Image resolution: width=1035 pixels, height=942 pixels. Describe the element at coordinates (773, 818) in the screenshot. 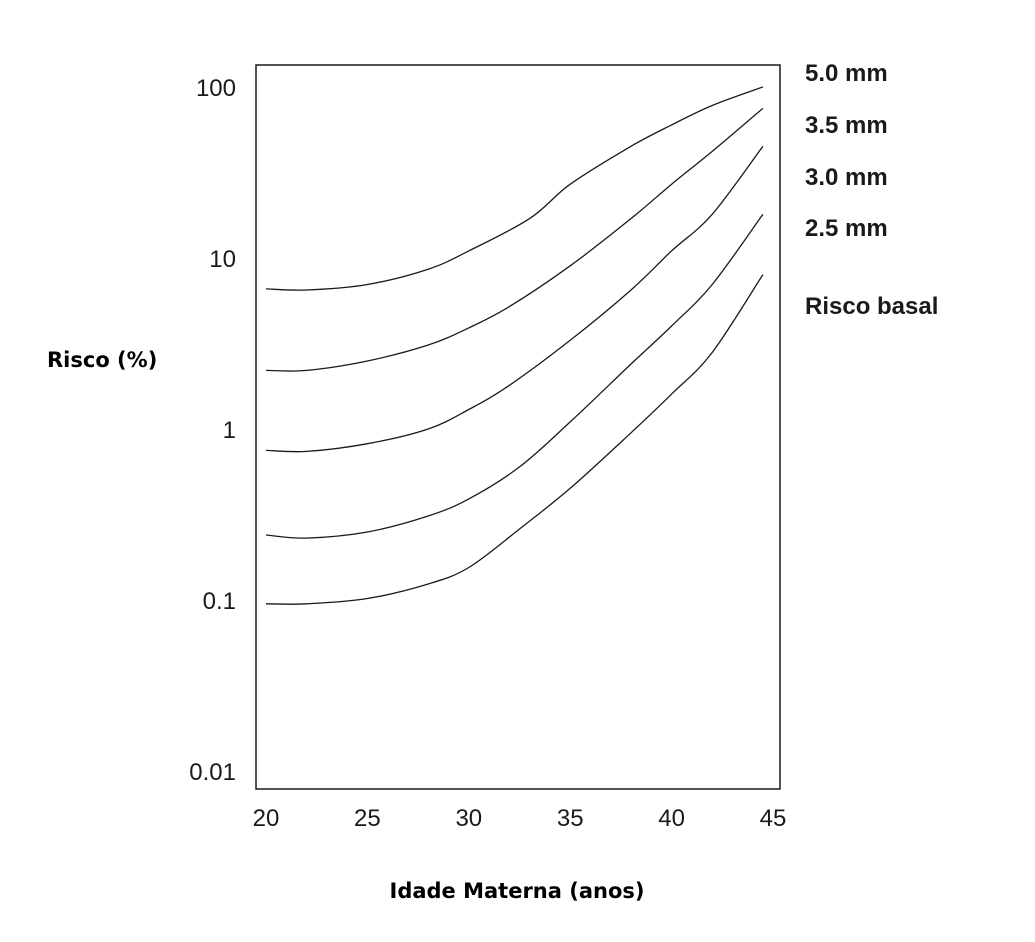

I see `x-tick-label: 45` at that location.